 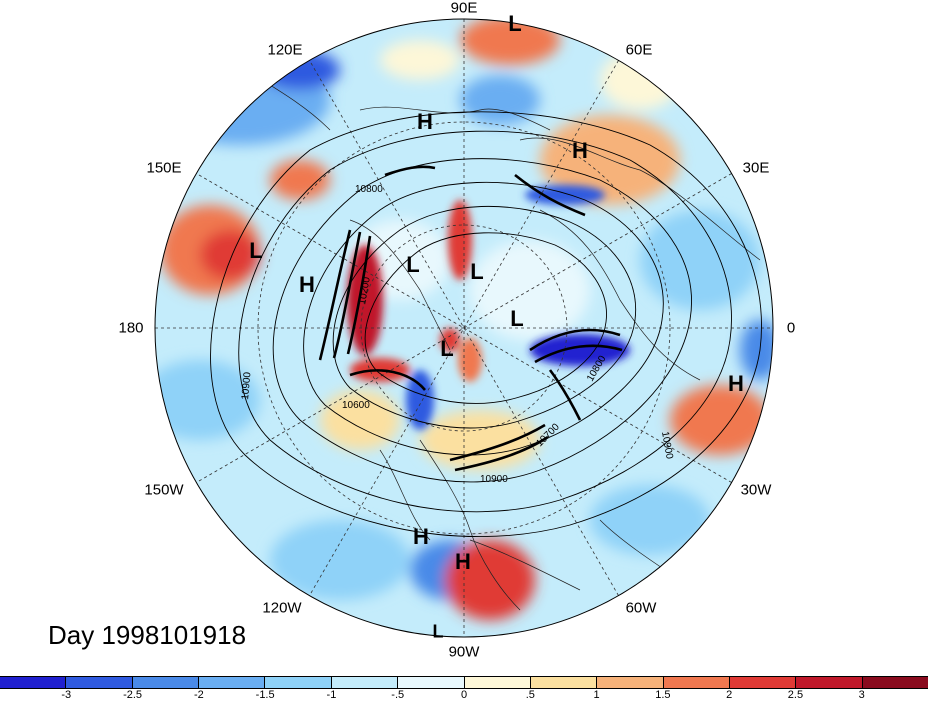 I want to click on longitude-label-150e: 150E, so click(x=164, y=168).